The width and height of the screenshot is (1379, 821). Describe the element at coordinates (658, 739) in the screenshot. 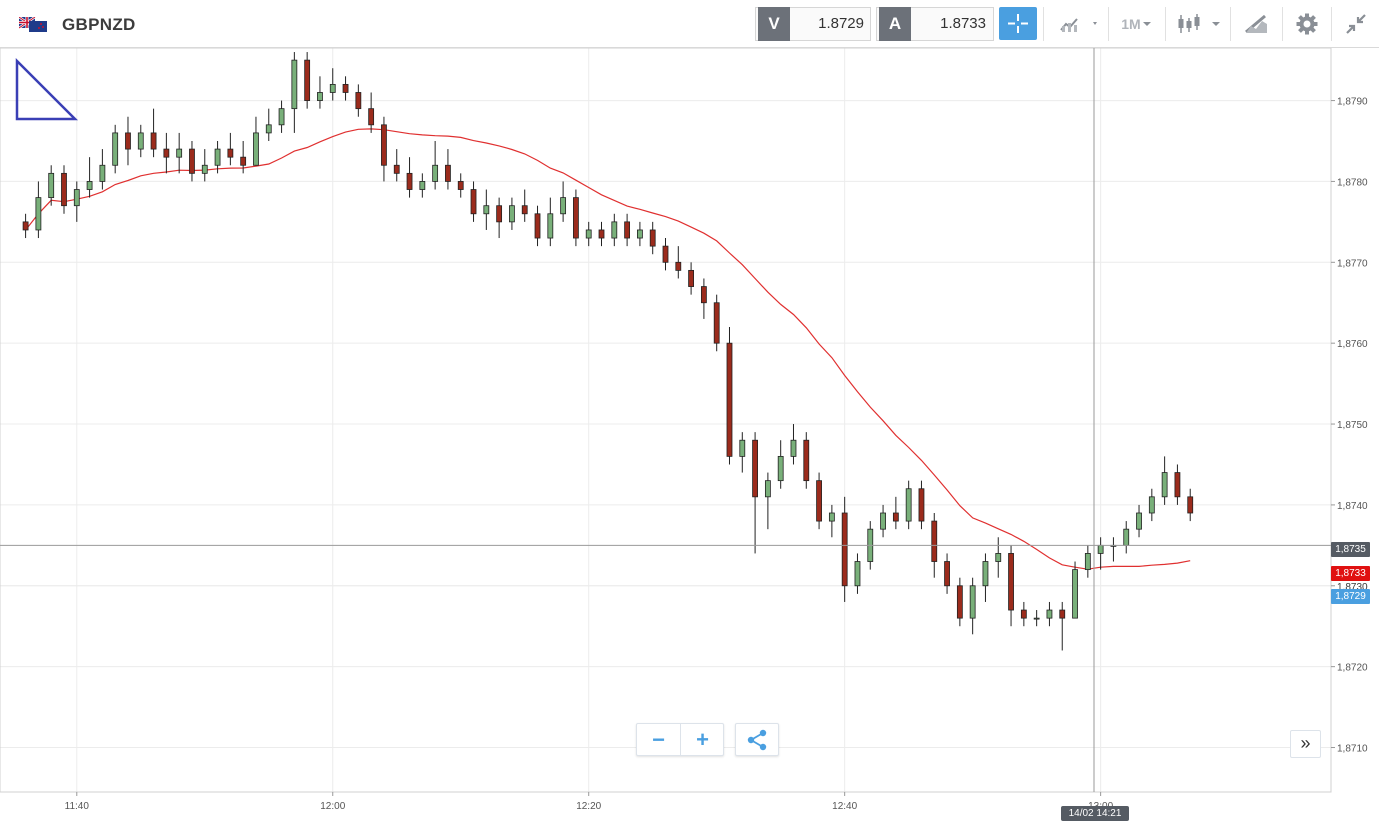

I see `zoom-out-button: −` at that location.